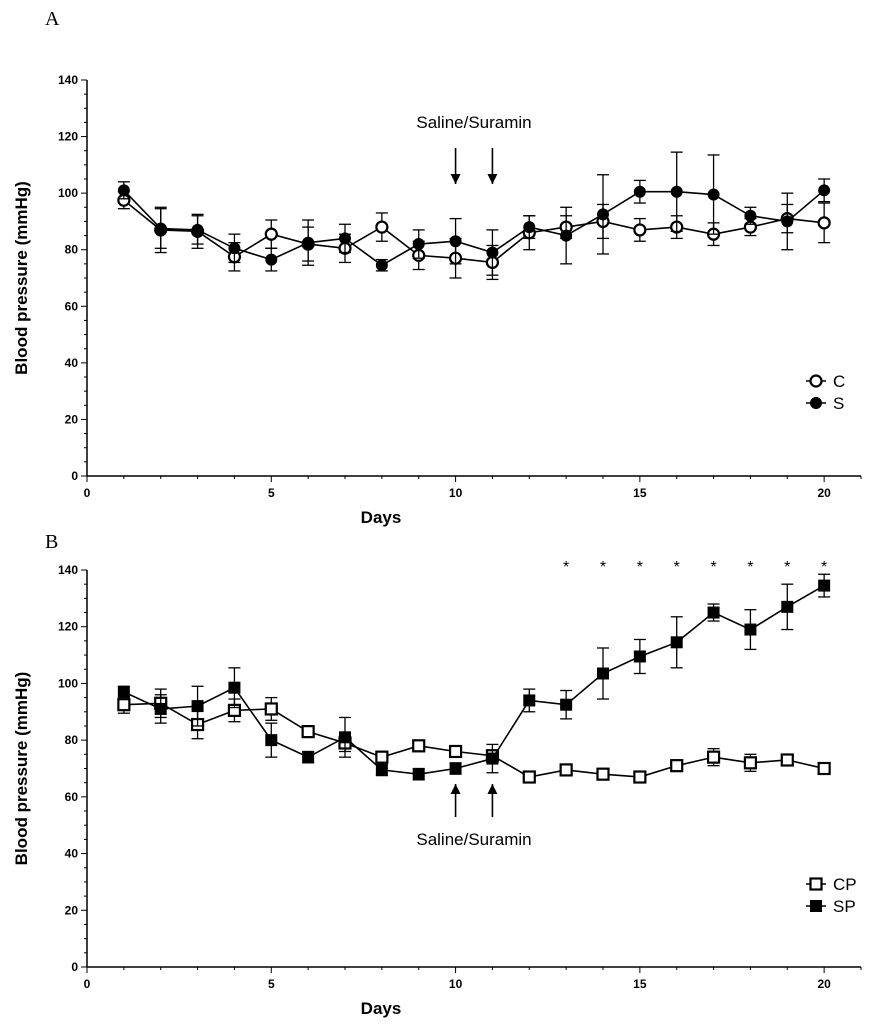 This screenshot has height=1024, width=872. What do you see at coordinates (831, 884) in the screenshot?
I see `legend-item-cp: CP` at bounding box center [831, 884].